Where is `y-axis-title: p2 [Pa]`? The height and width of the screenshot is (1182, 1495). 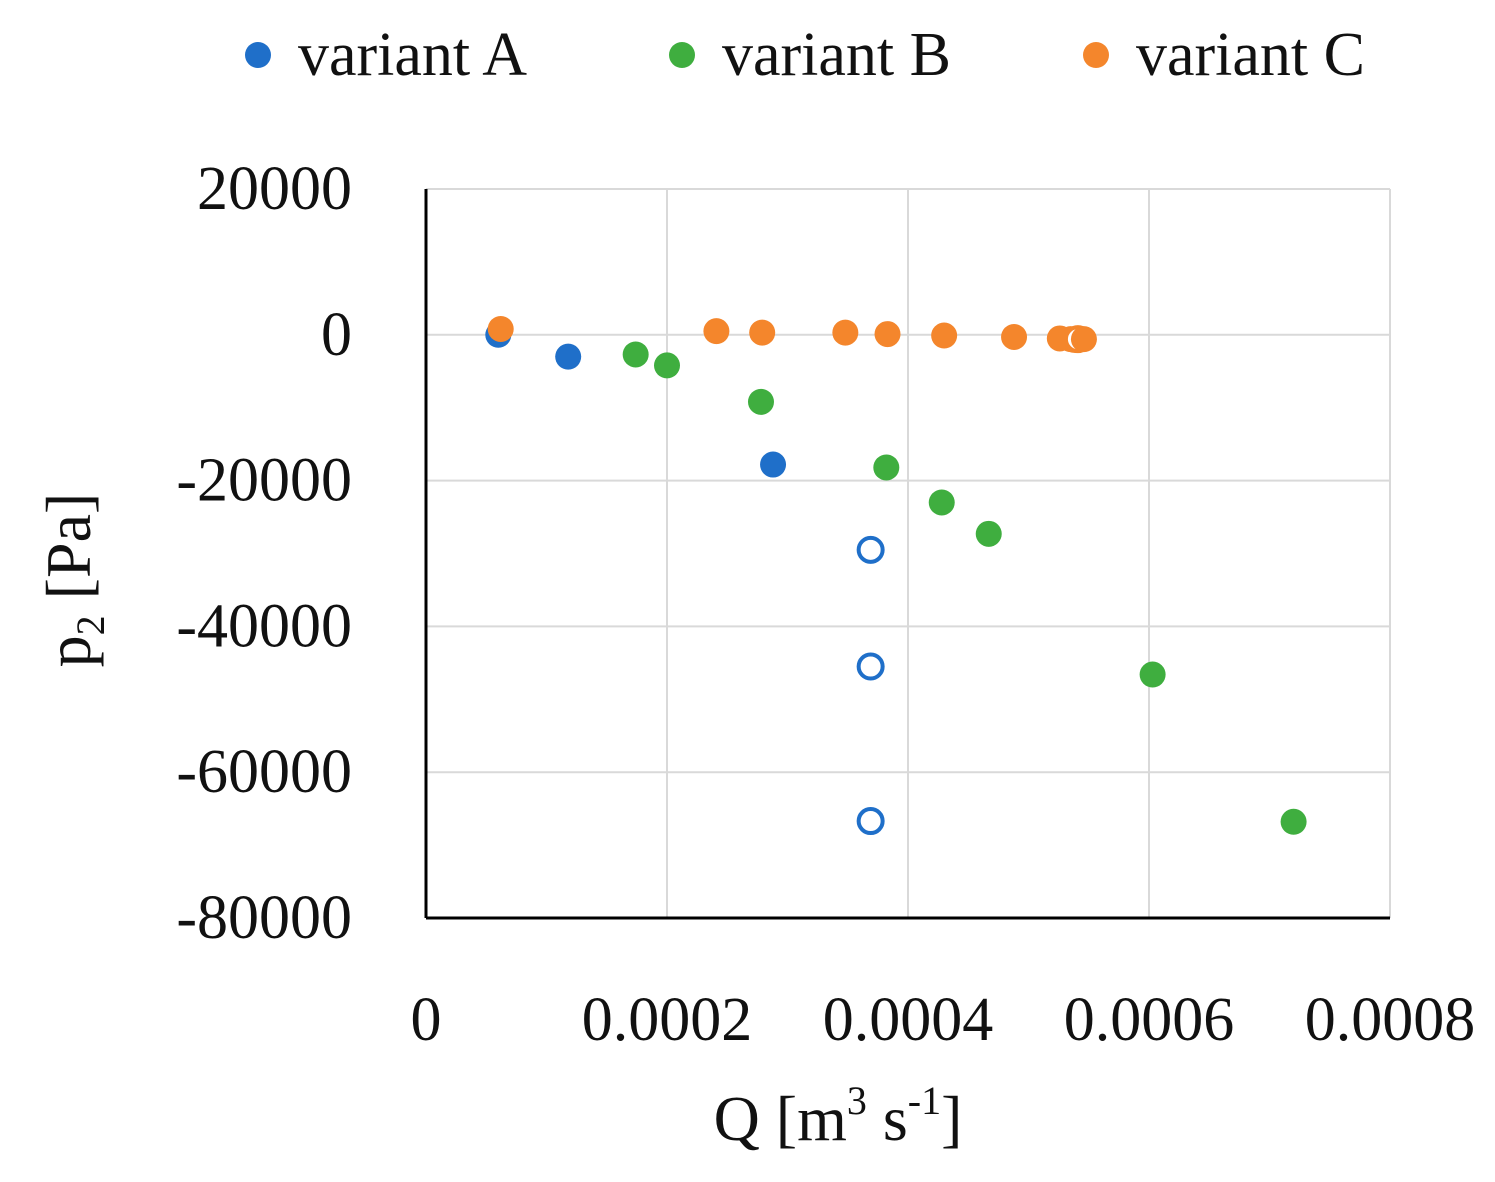
y-axis-title: p2 [Pa] is located at coordinates (73, 580).